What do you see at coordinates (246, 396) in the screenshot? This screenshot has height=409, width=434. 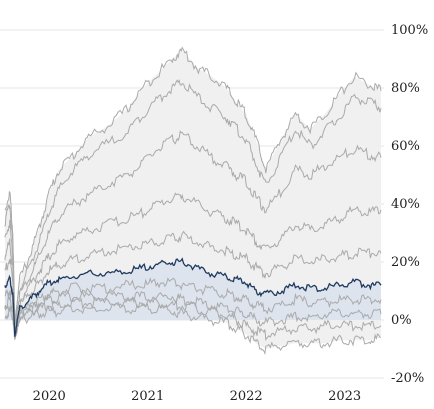 I see `x-tick-label-2: 2022` at bounding box center [246, 396].